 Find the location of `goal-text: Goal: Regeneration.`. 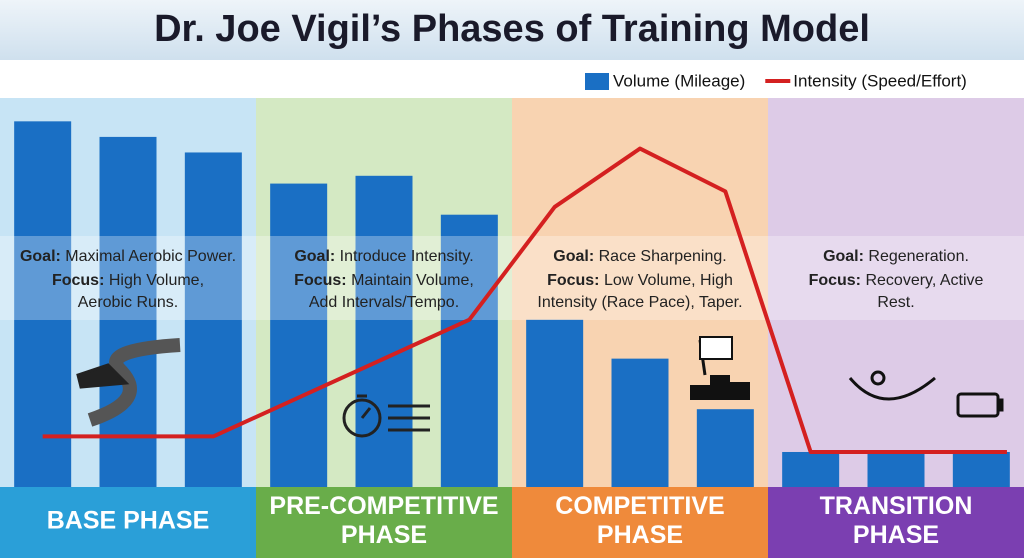

goal-text: Goal: Regeneration. is located at coordinates (896, 256).